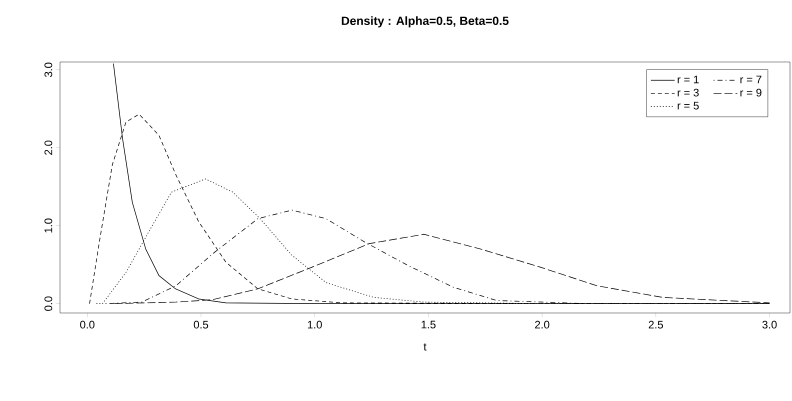 This screenshot has height=401, width=792. I want to click on legend-label: r = 9, so click(751, 92).